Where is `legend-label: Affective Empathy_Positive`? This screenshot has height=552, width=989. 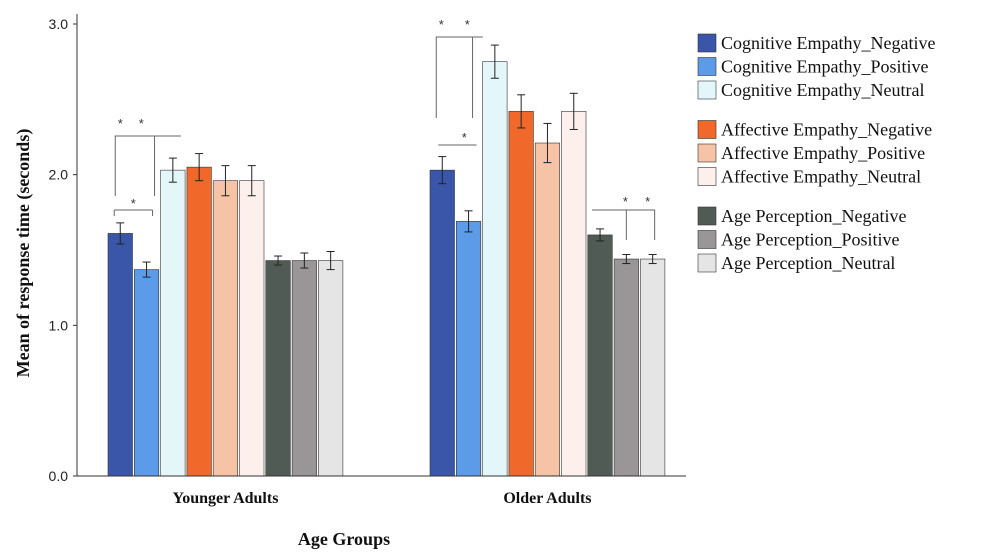 legend-label: Affective Empathy_Positive is located at coordinates (823, 153).